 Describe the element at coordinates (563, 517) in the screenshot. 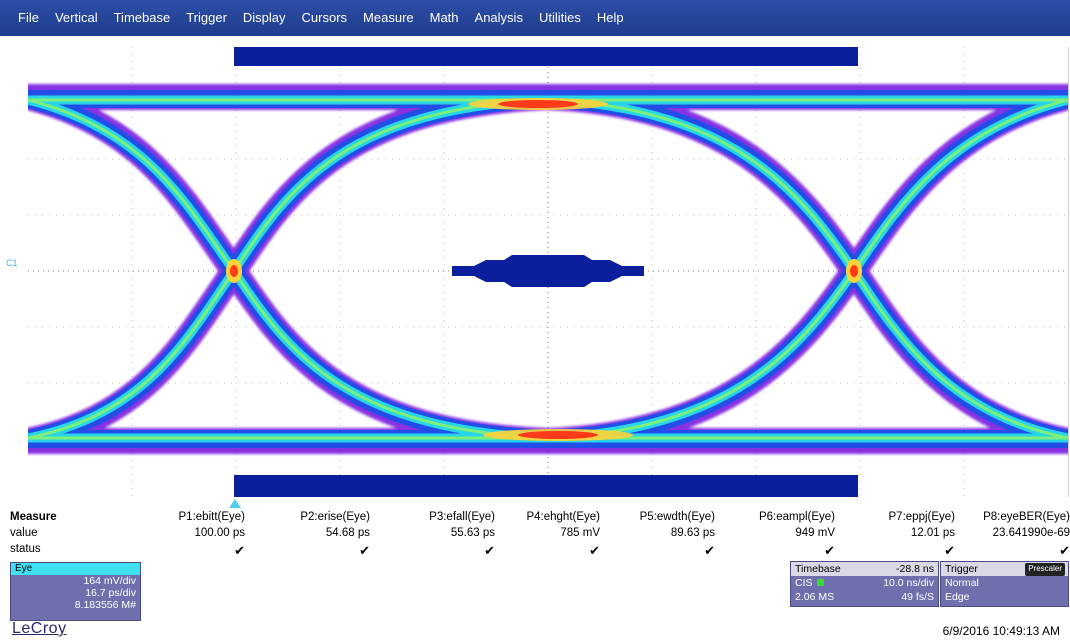

I see `param-name-p4: P4:ehght(Eye)` at that location.